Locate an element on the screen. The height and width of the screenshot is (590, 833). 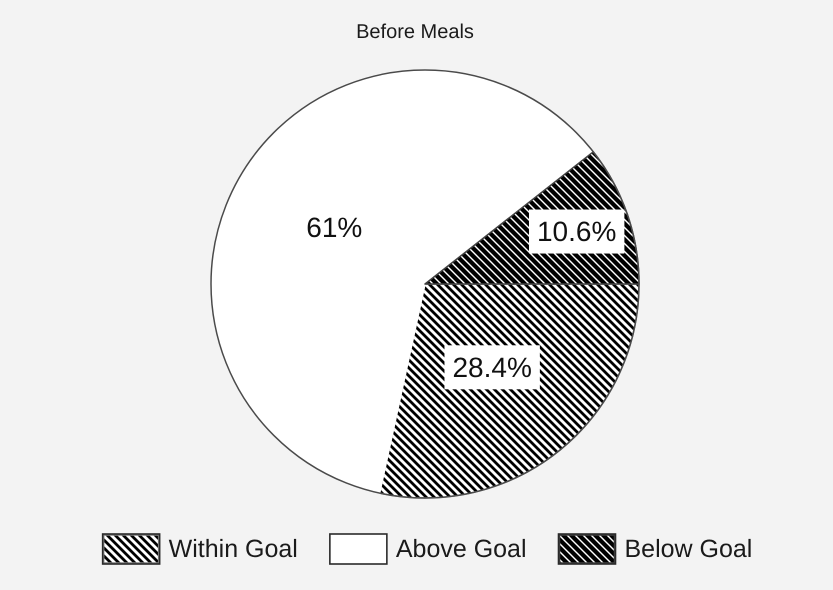
chart-title: Before Meals is located at coordinates (415, 32).